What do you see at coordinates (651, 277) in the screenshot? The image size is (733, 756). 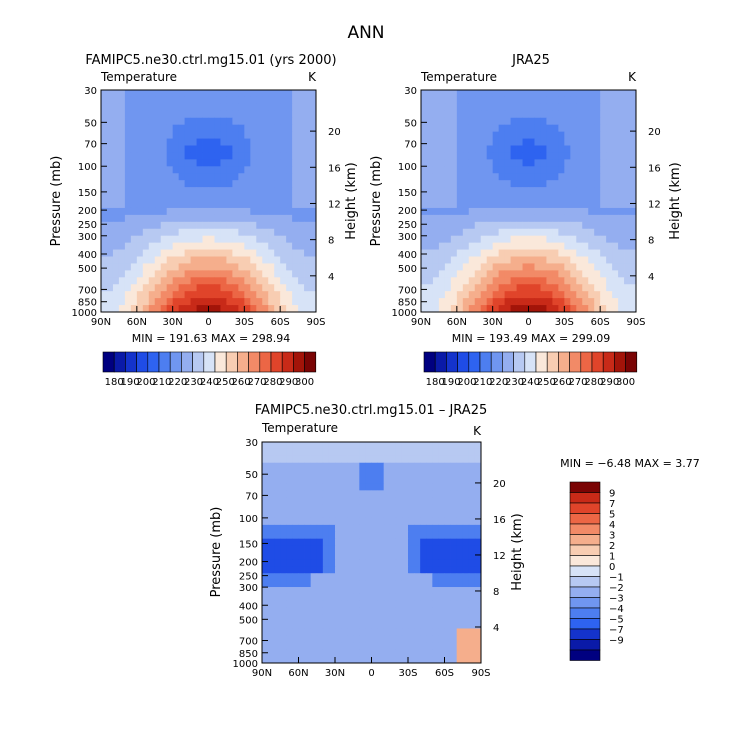 I see `height-tick-label: 4` at bounding box center [651, 277].